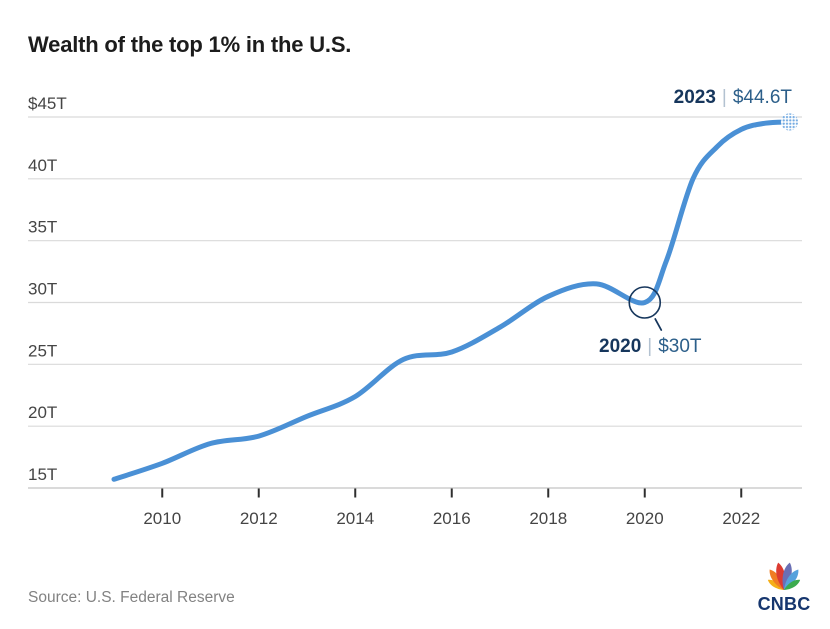  I want to click on annotation-2023: 2023 | $44.6T, so click(733, 97).